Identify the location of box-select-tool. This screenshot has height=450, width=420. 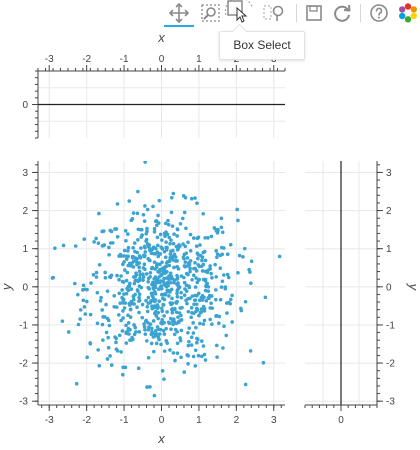
(238, 12).